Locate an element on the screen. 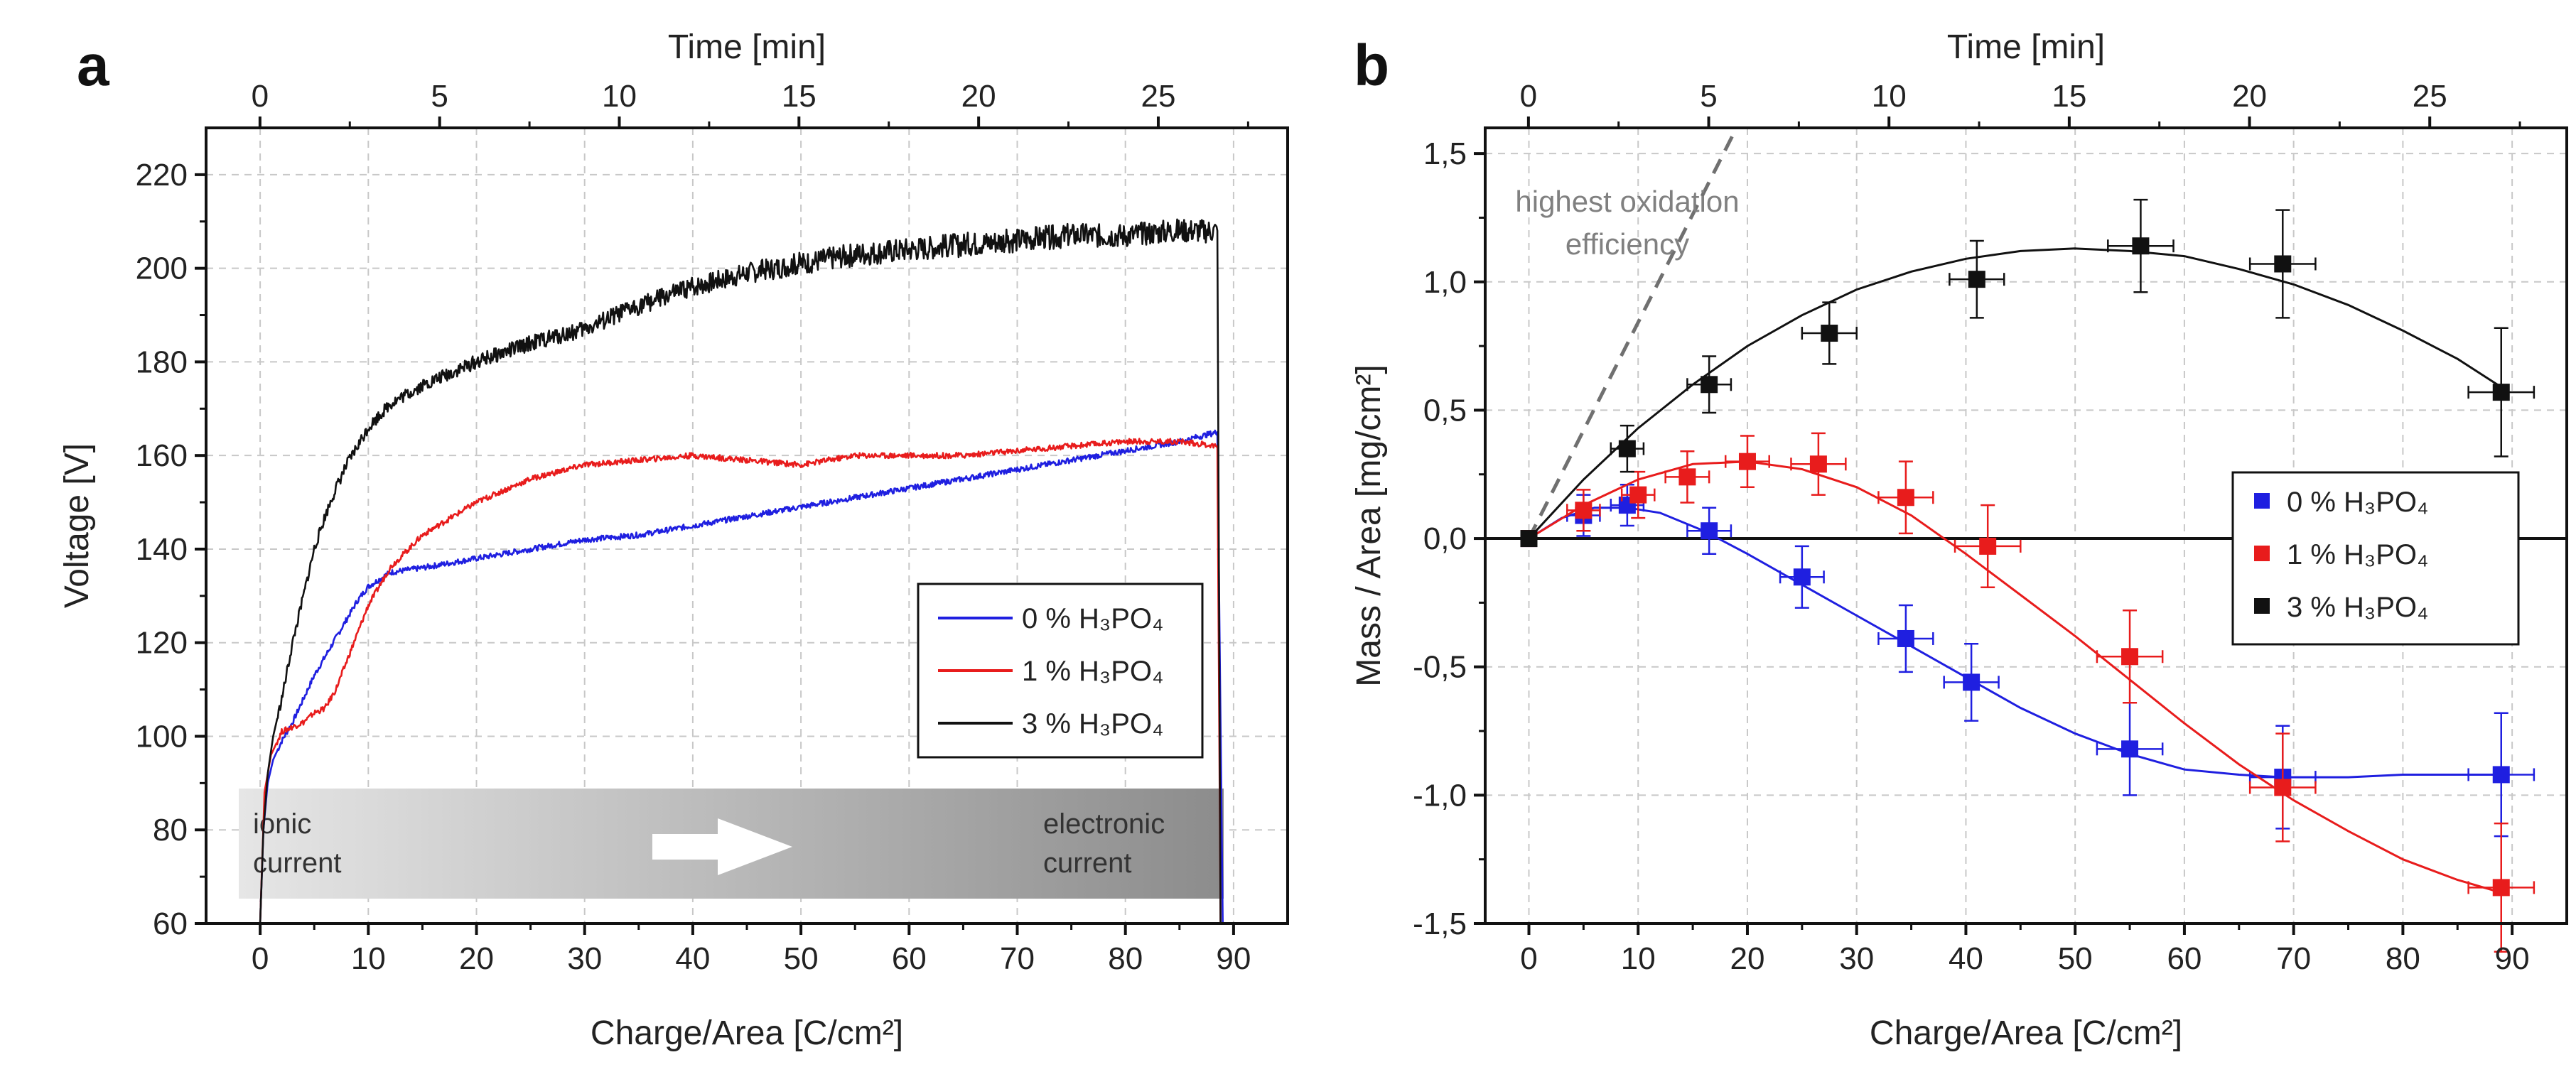 The height and width of the screenshot is (1067, 2576). panel-a-x2-axis-title: Time [min] is located at coordinates (747, 47).